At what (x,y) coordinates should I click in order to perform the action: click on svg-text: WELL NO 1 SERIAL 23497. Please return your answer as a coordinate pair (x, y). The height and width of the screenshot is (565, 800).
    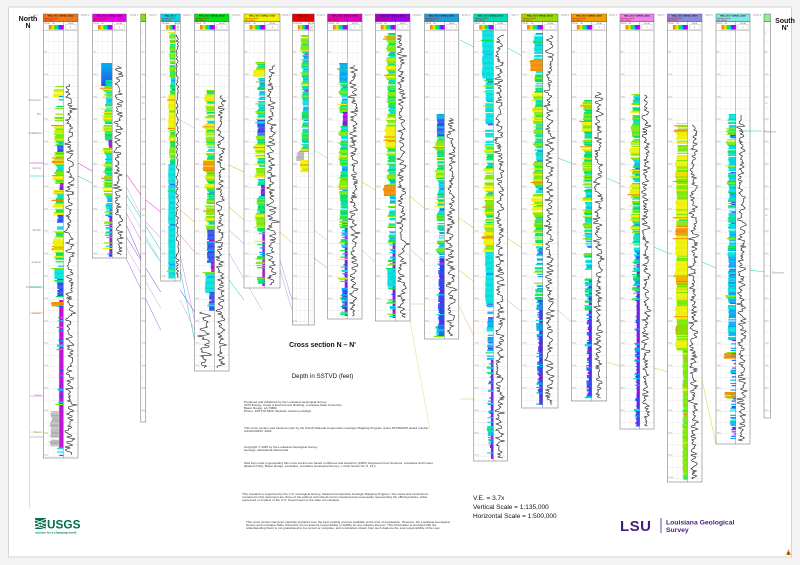
    Looking at the image, I should click on (733, 16).